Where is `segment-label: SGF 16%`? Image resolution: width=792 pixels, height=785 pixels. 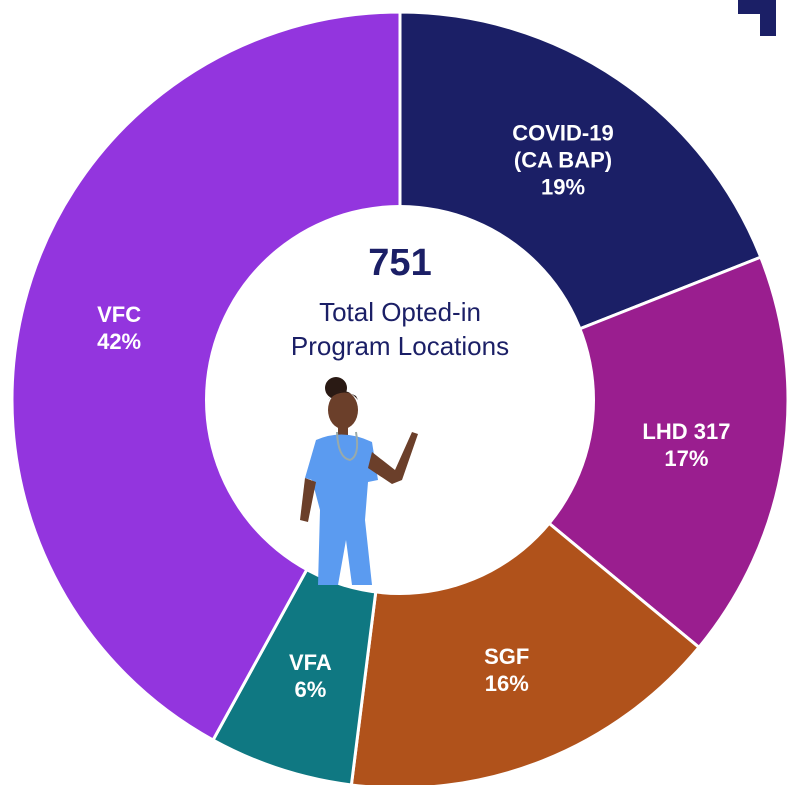
segment-label: SGF 16% is located at coordinates (507, 670).